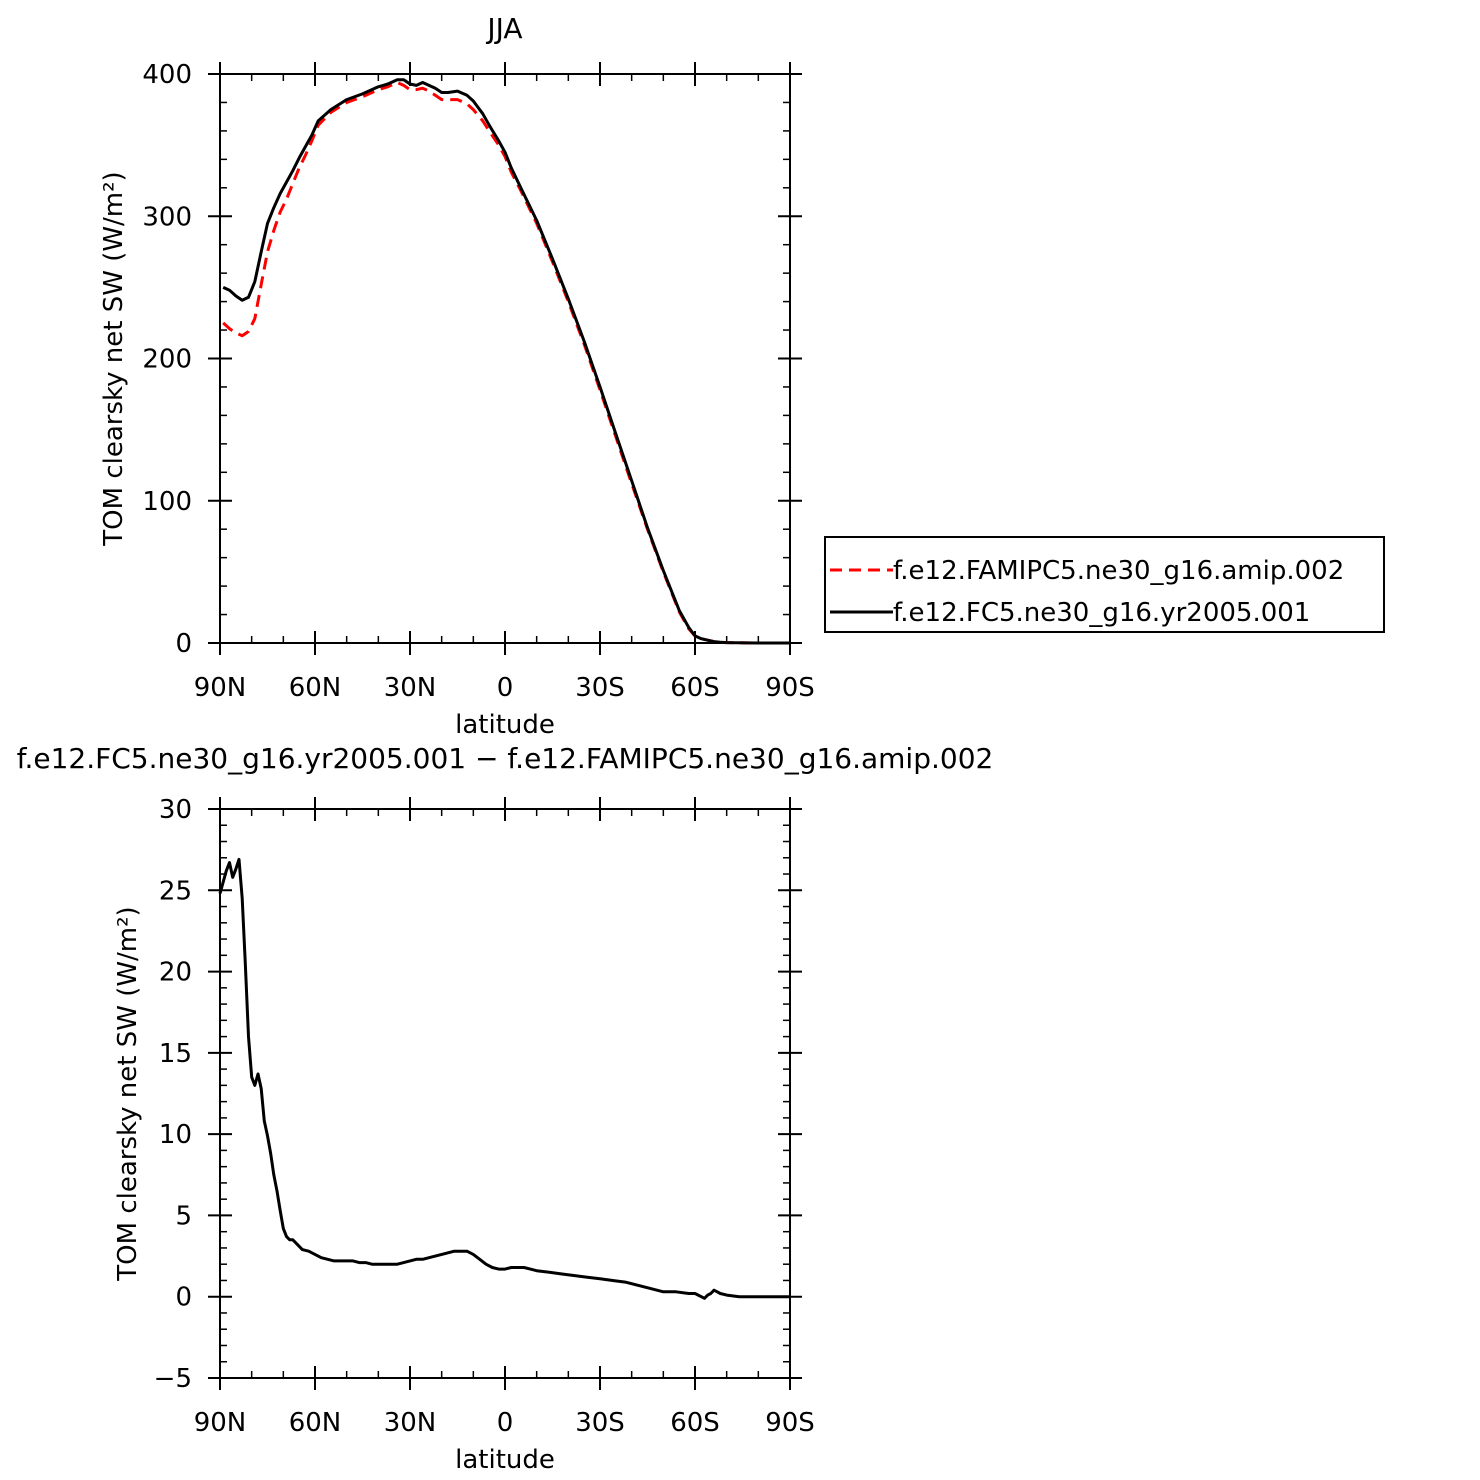 The width and height of the screenshot is (1480, 1480). What do you see at coordinates (175, 891) in the screenshot?
I see `y-tick-label: 25` at bounding box center [175, 891].